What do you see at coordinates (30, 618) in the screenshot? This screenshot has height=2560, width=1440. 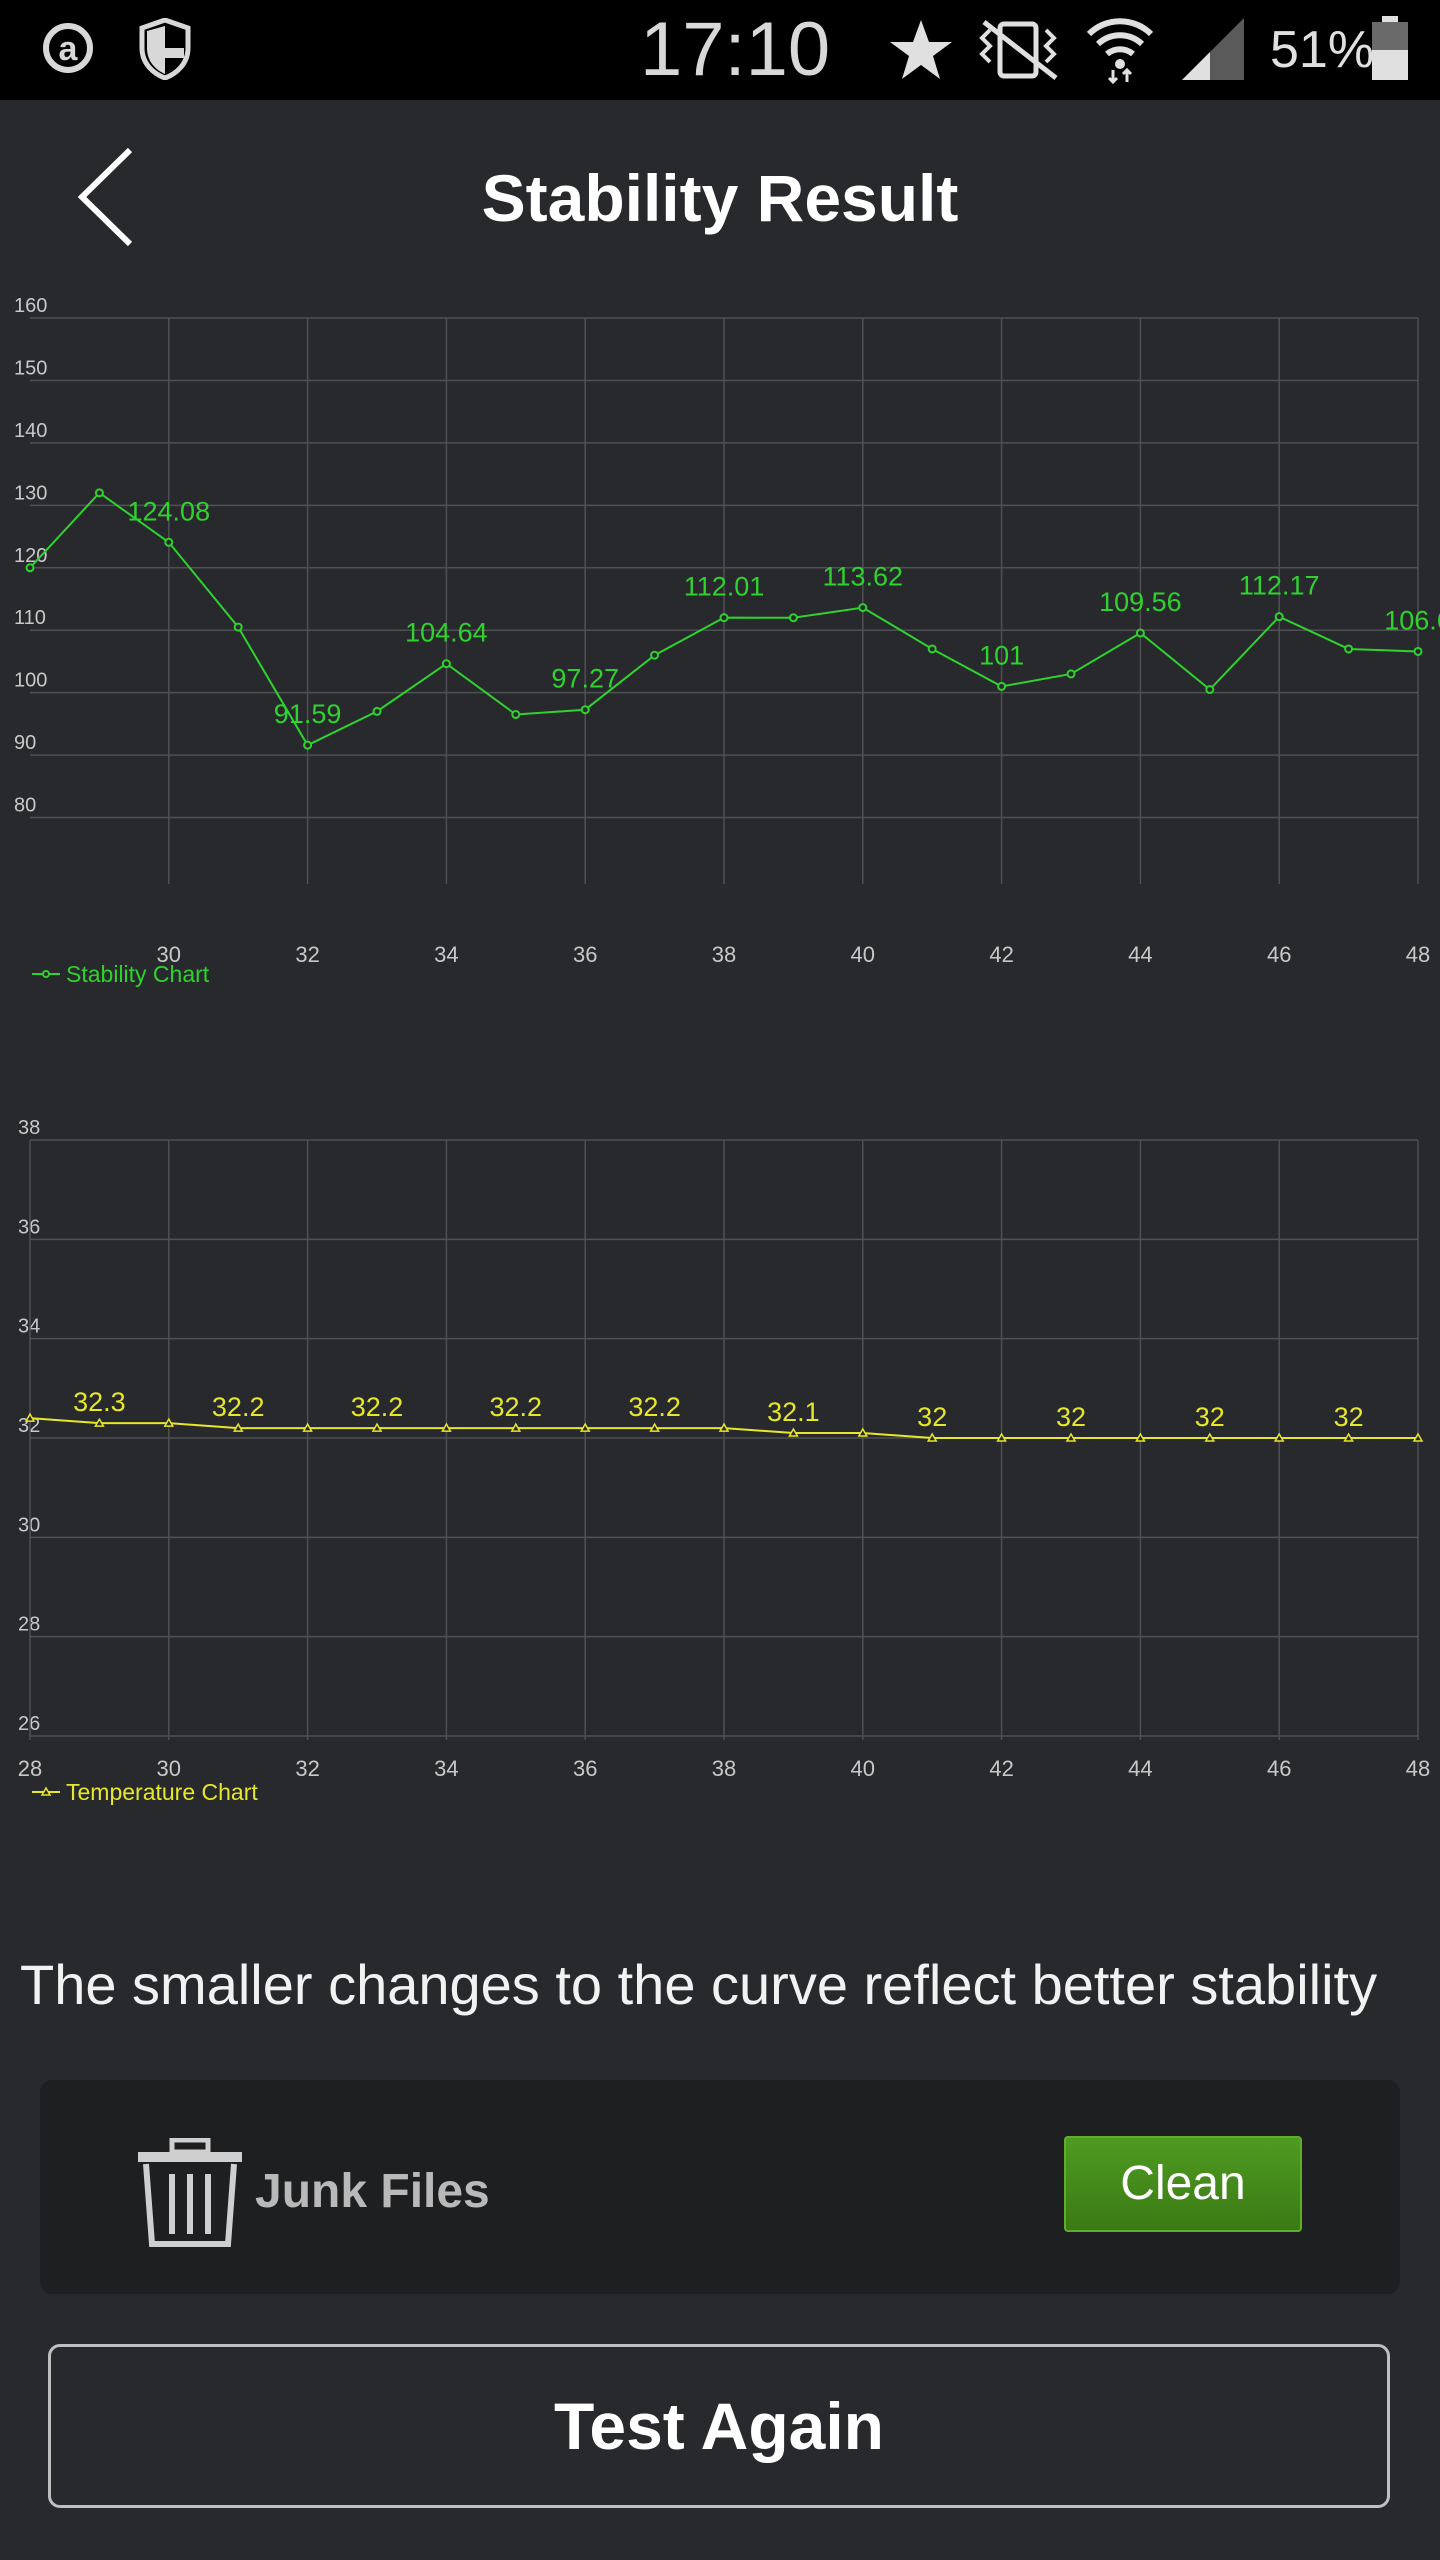 I see `stability-y-tick-label: 110` at bounding box center [30, 618].